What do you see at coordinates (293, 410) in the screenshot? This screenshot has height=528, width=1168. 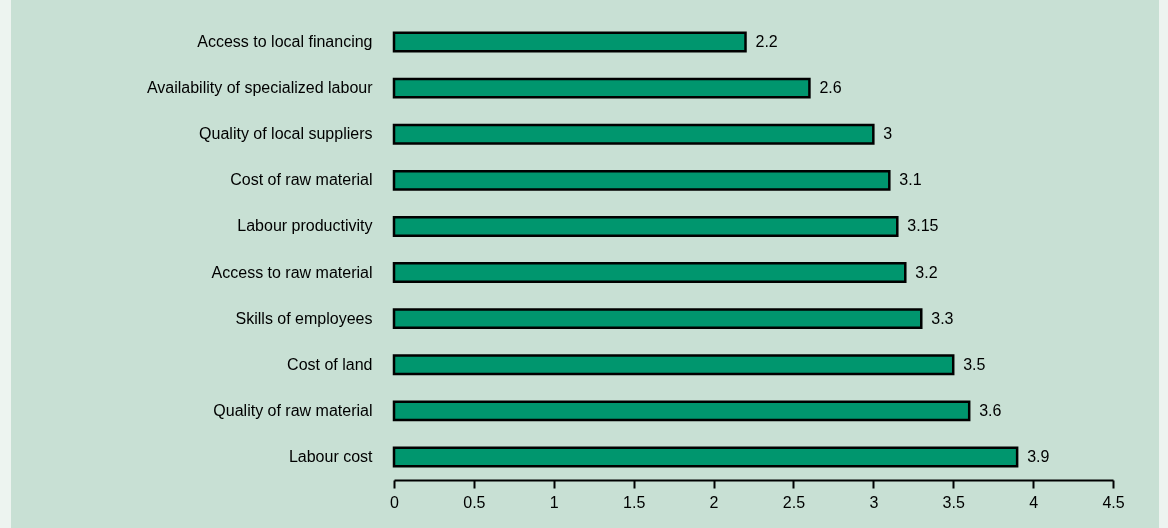 I see `y-tick-label: Quality of raw material` at bounding box center [293, 410].